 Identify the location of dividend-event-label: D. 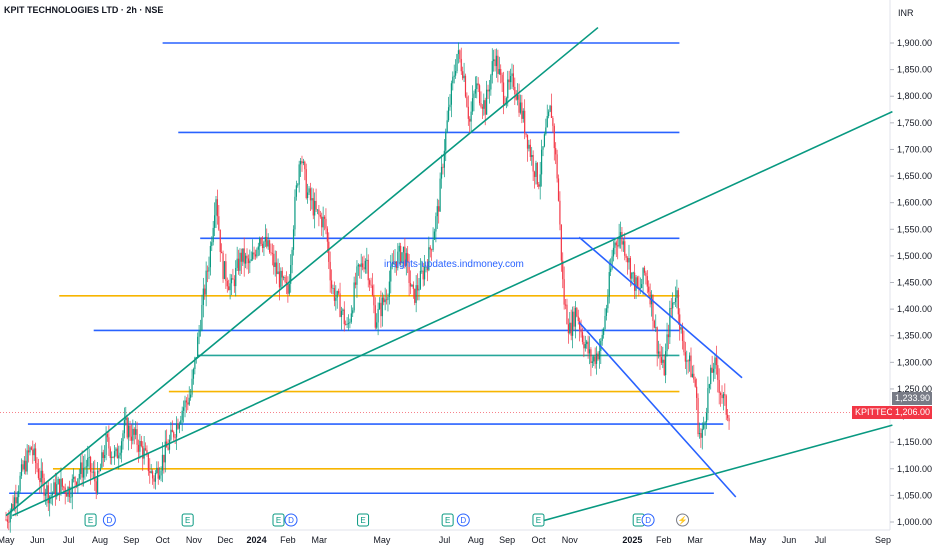
(648, 520).